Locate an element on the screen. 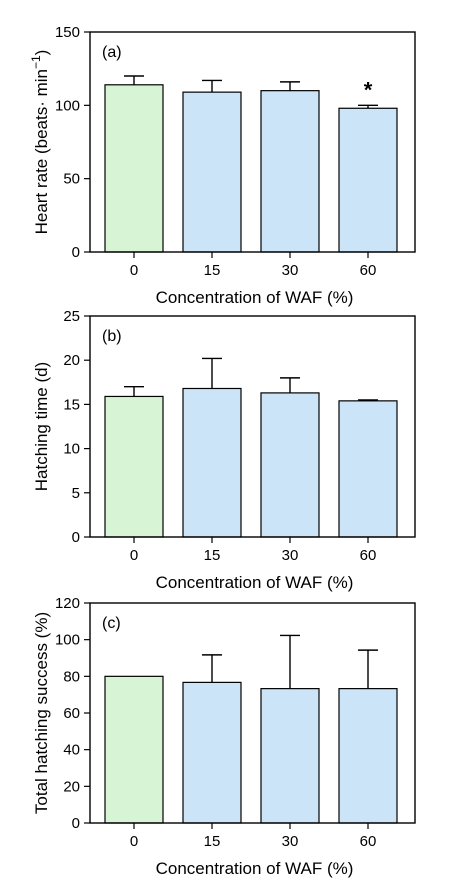 This screenshot has height=895, width=474. y-tick-label: 50 is located at coordinates (71, 179).